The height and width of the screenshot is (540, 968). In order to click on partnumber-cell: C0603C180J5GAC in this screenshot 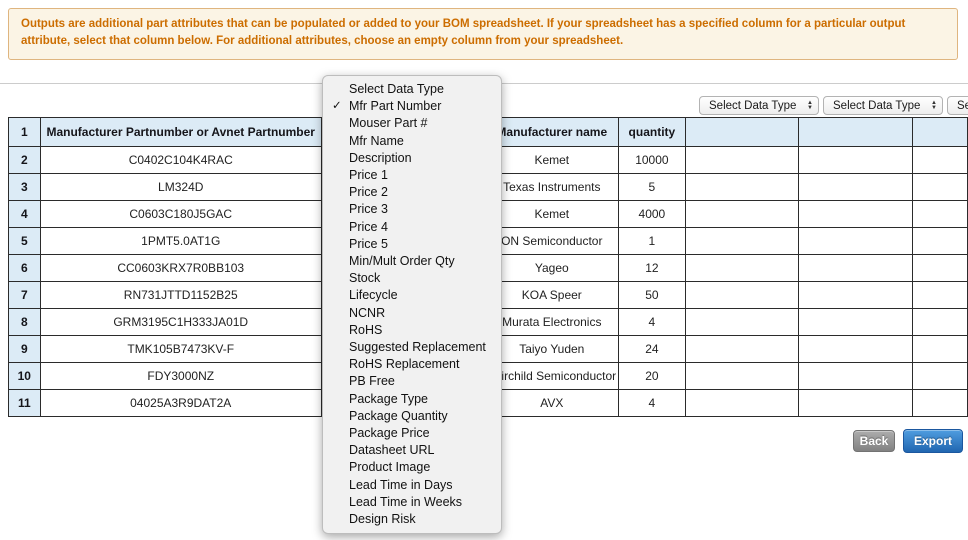, I will do `click(180, 214)`.